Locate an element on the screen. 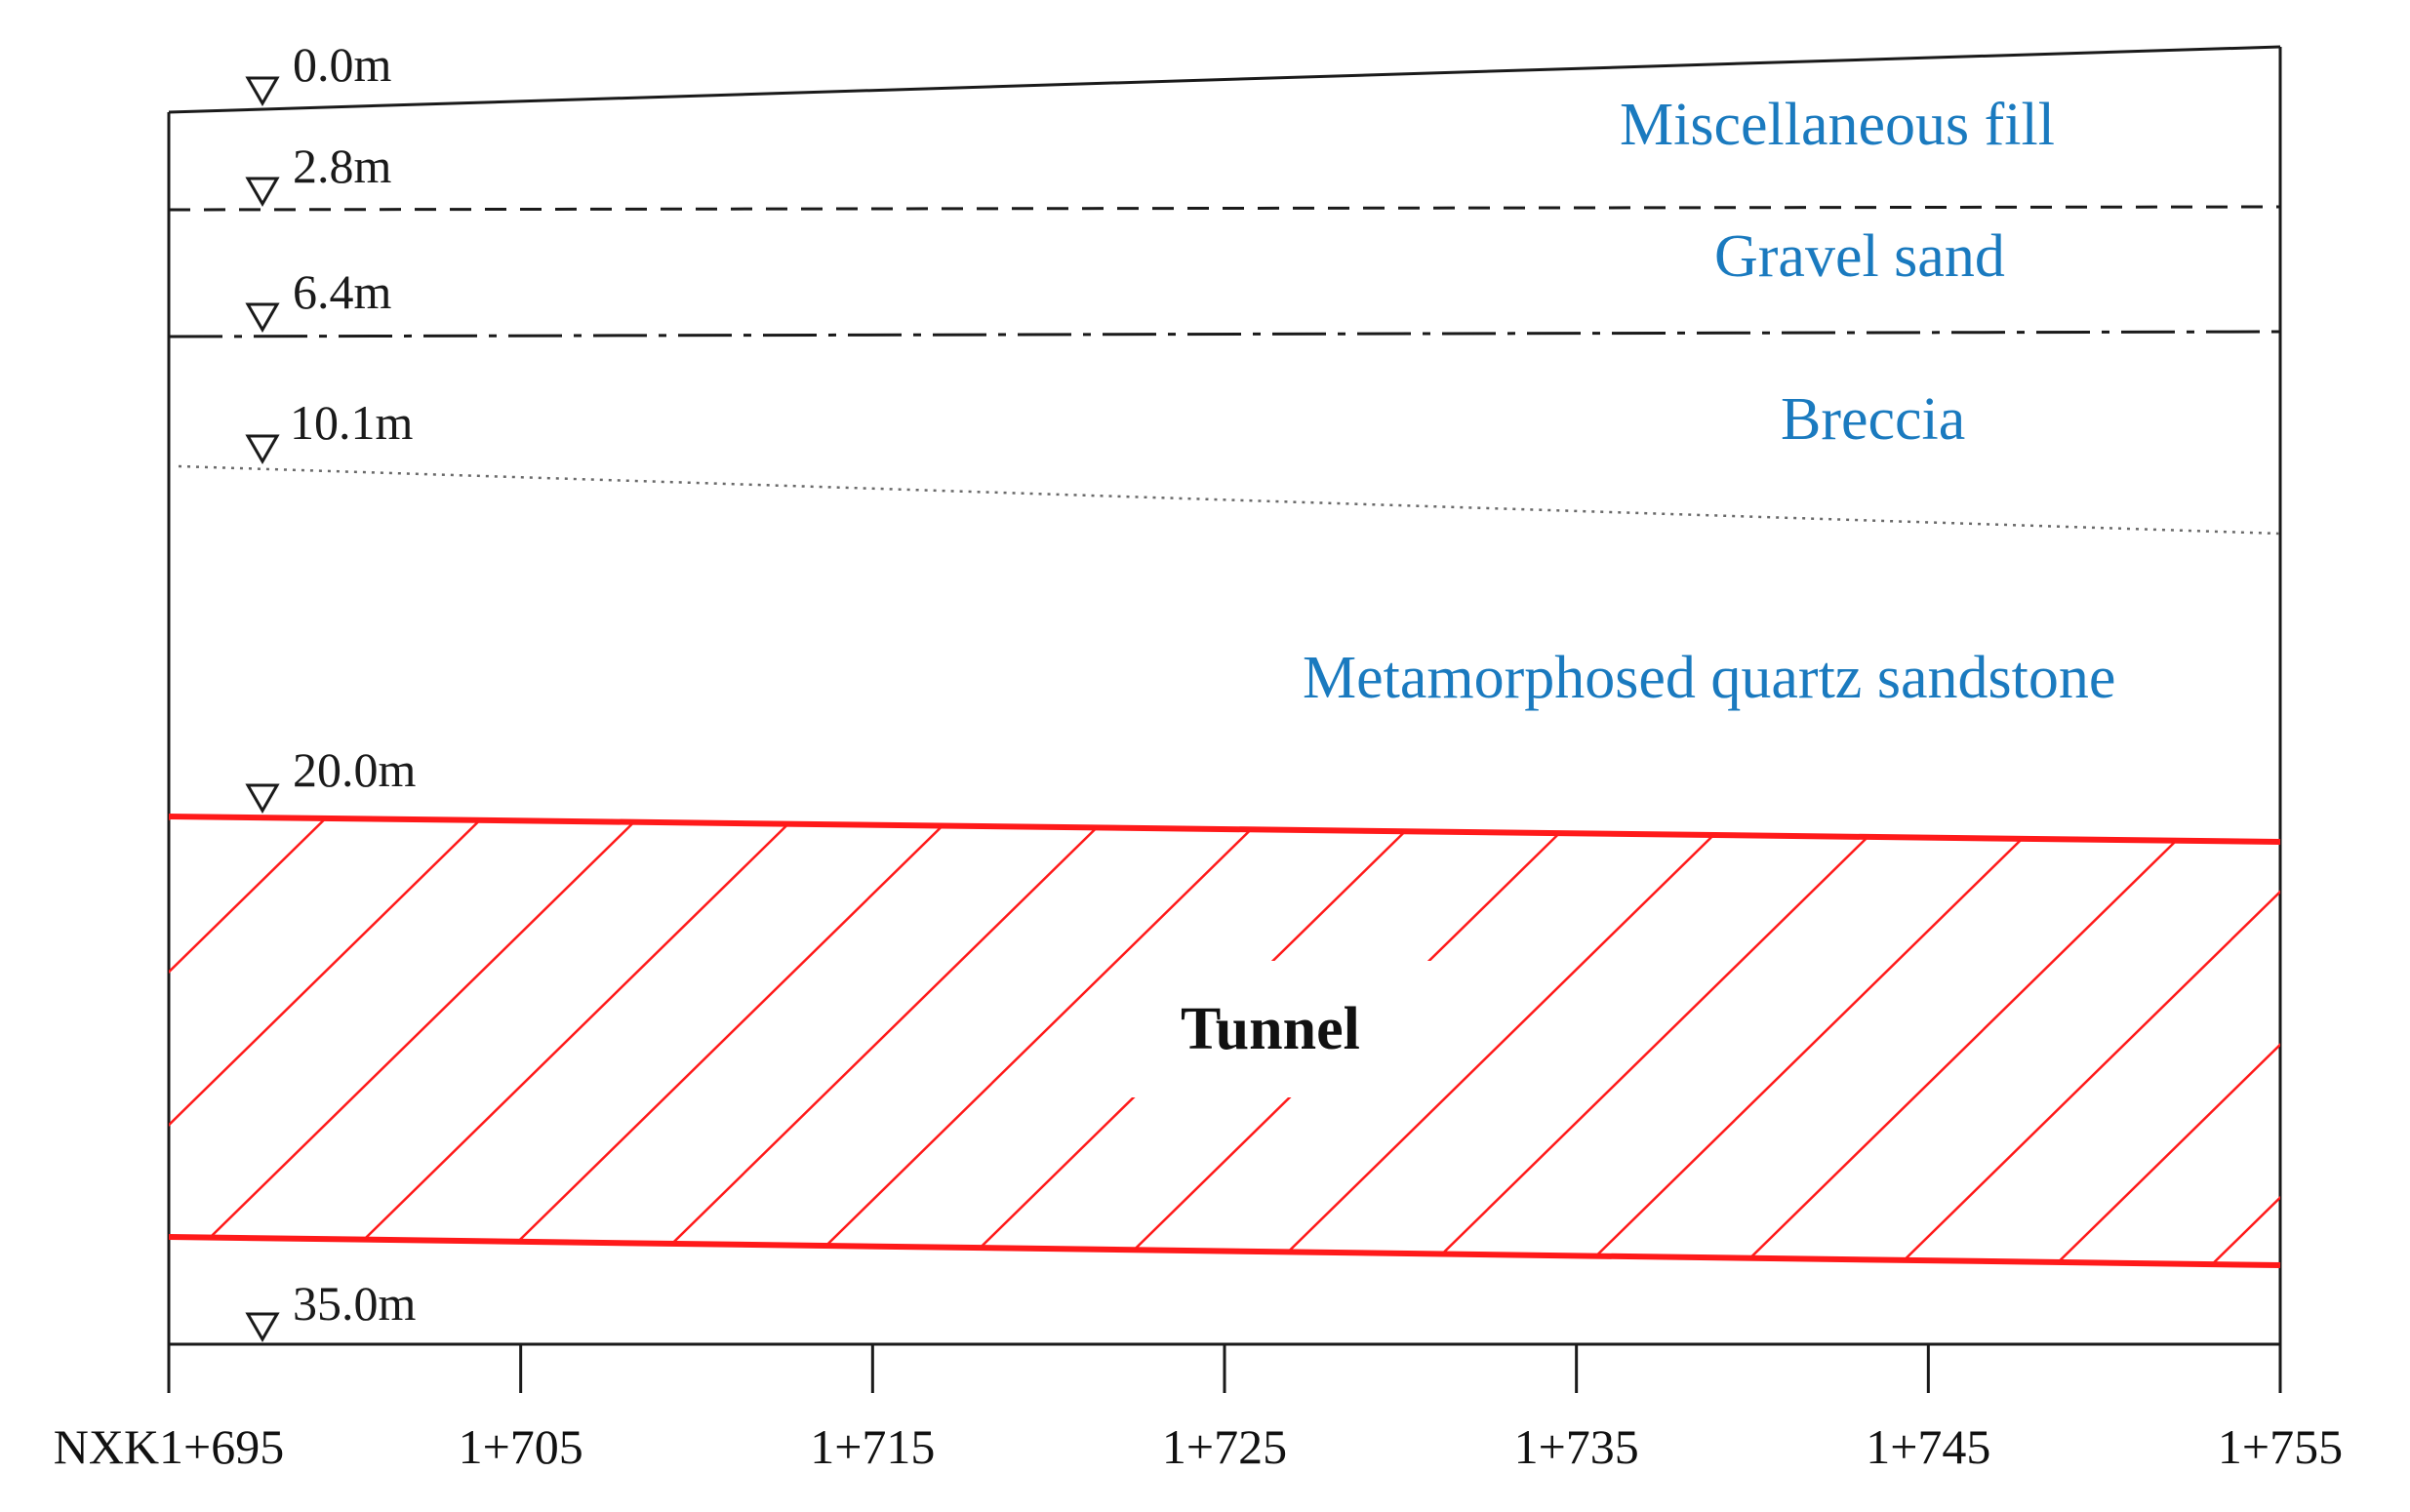  elevation-label: 20.0m is located at coordinates (355, 769).